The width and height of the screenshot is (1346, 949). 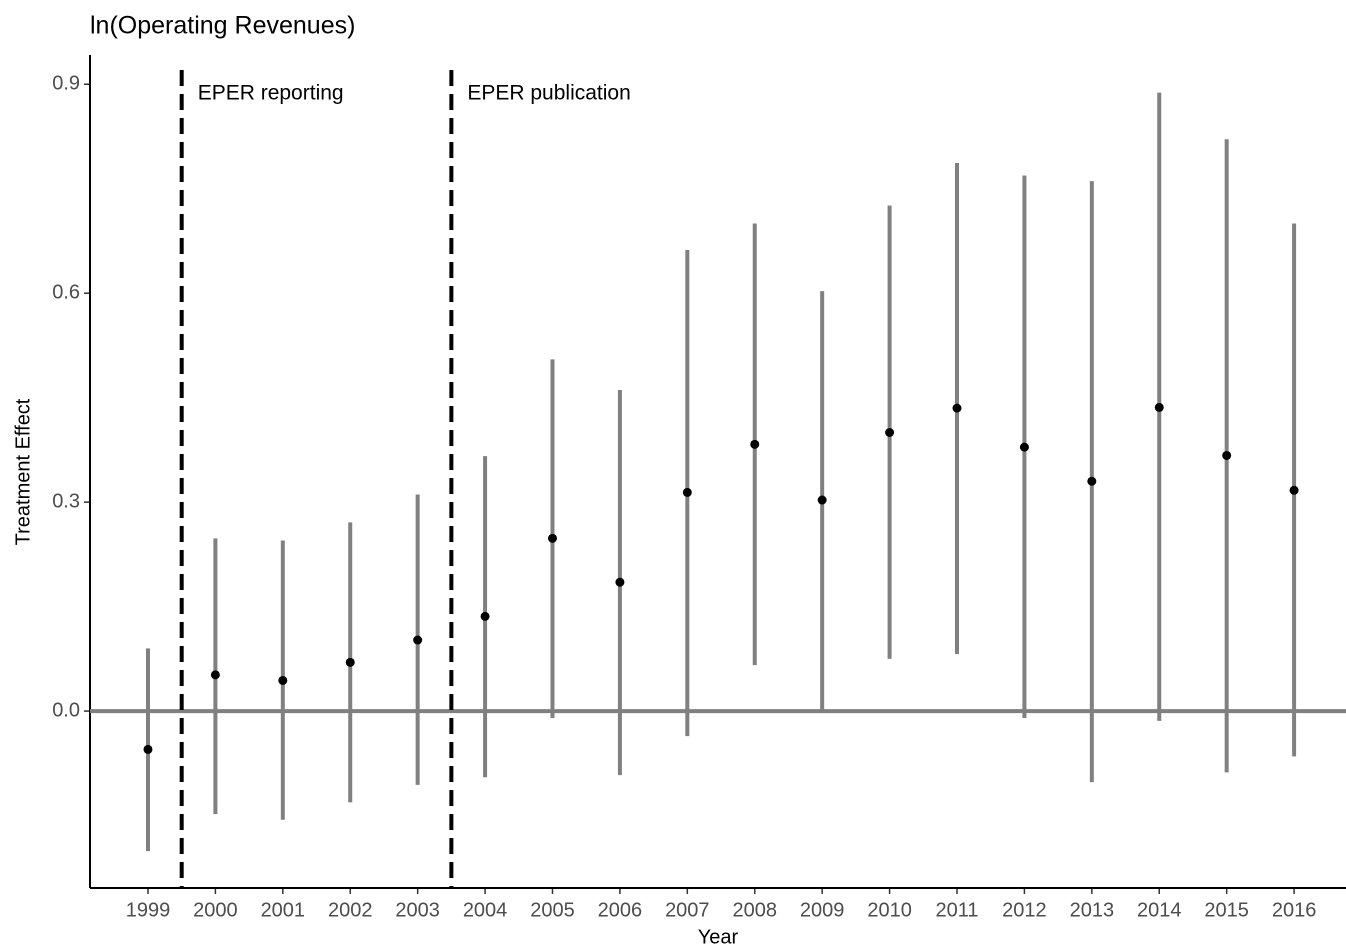 I want to click on y-tick-label: 0.3, so click(x=66, y=501).